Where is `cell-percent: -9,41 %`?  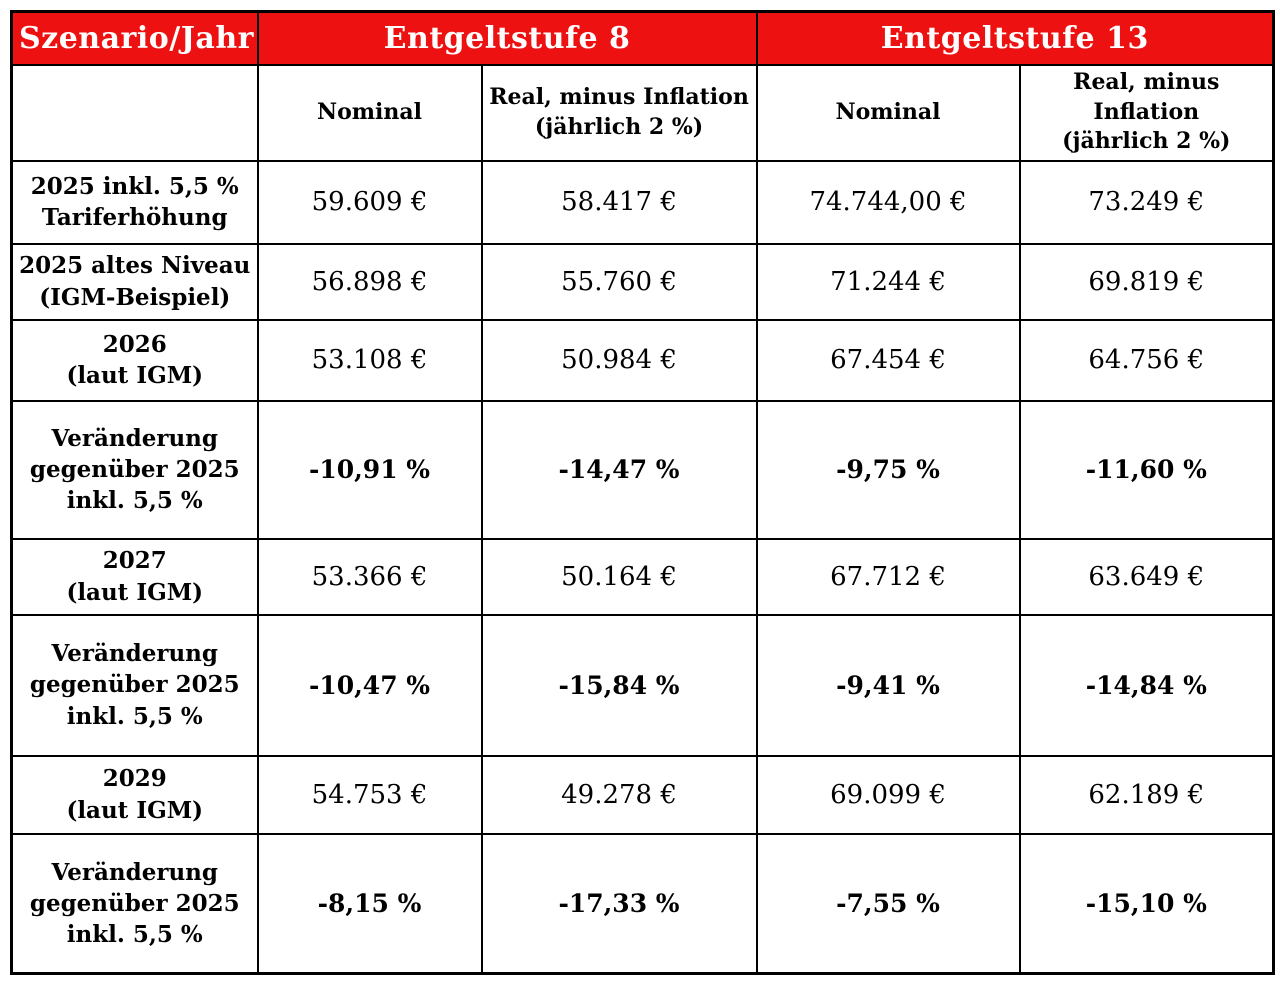
cell-percent: -9,41 % is located at coordinates (888, 685).